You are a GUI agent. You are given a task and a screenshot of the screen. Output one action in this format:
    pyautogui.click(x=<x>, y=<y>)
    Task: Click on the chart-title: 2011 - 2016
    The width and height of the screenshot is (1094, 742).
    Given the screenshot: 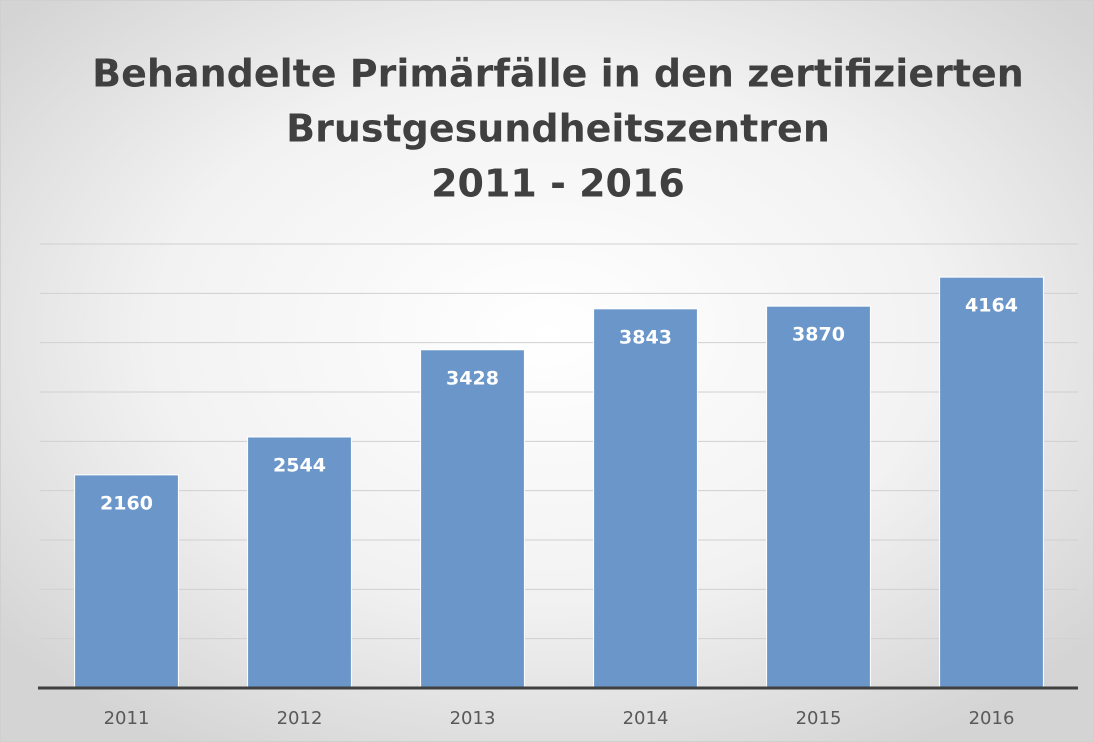 What is the action you would take?
    pyautogui.click(x=558, y=184)
    